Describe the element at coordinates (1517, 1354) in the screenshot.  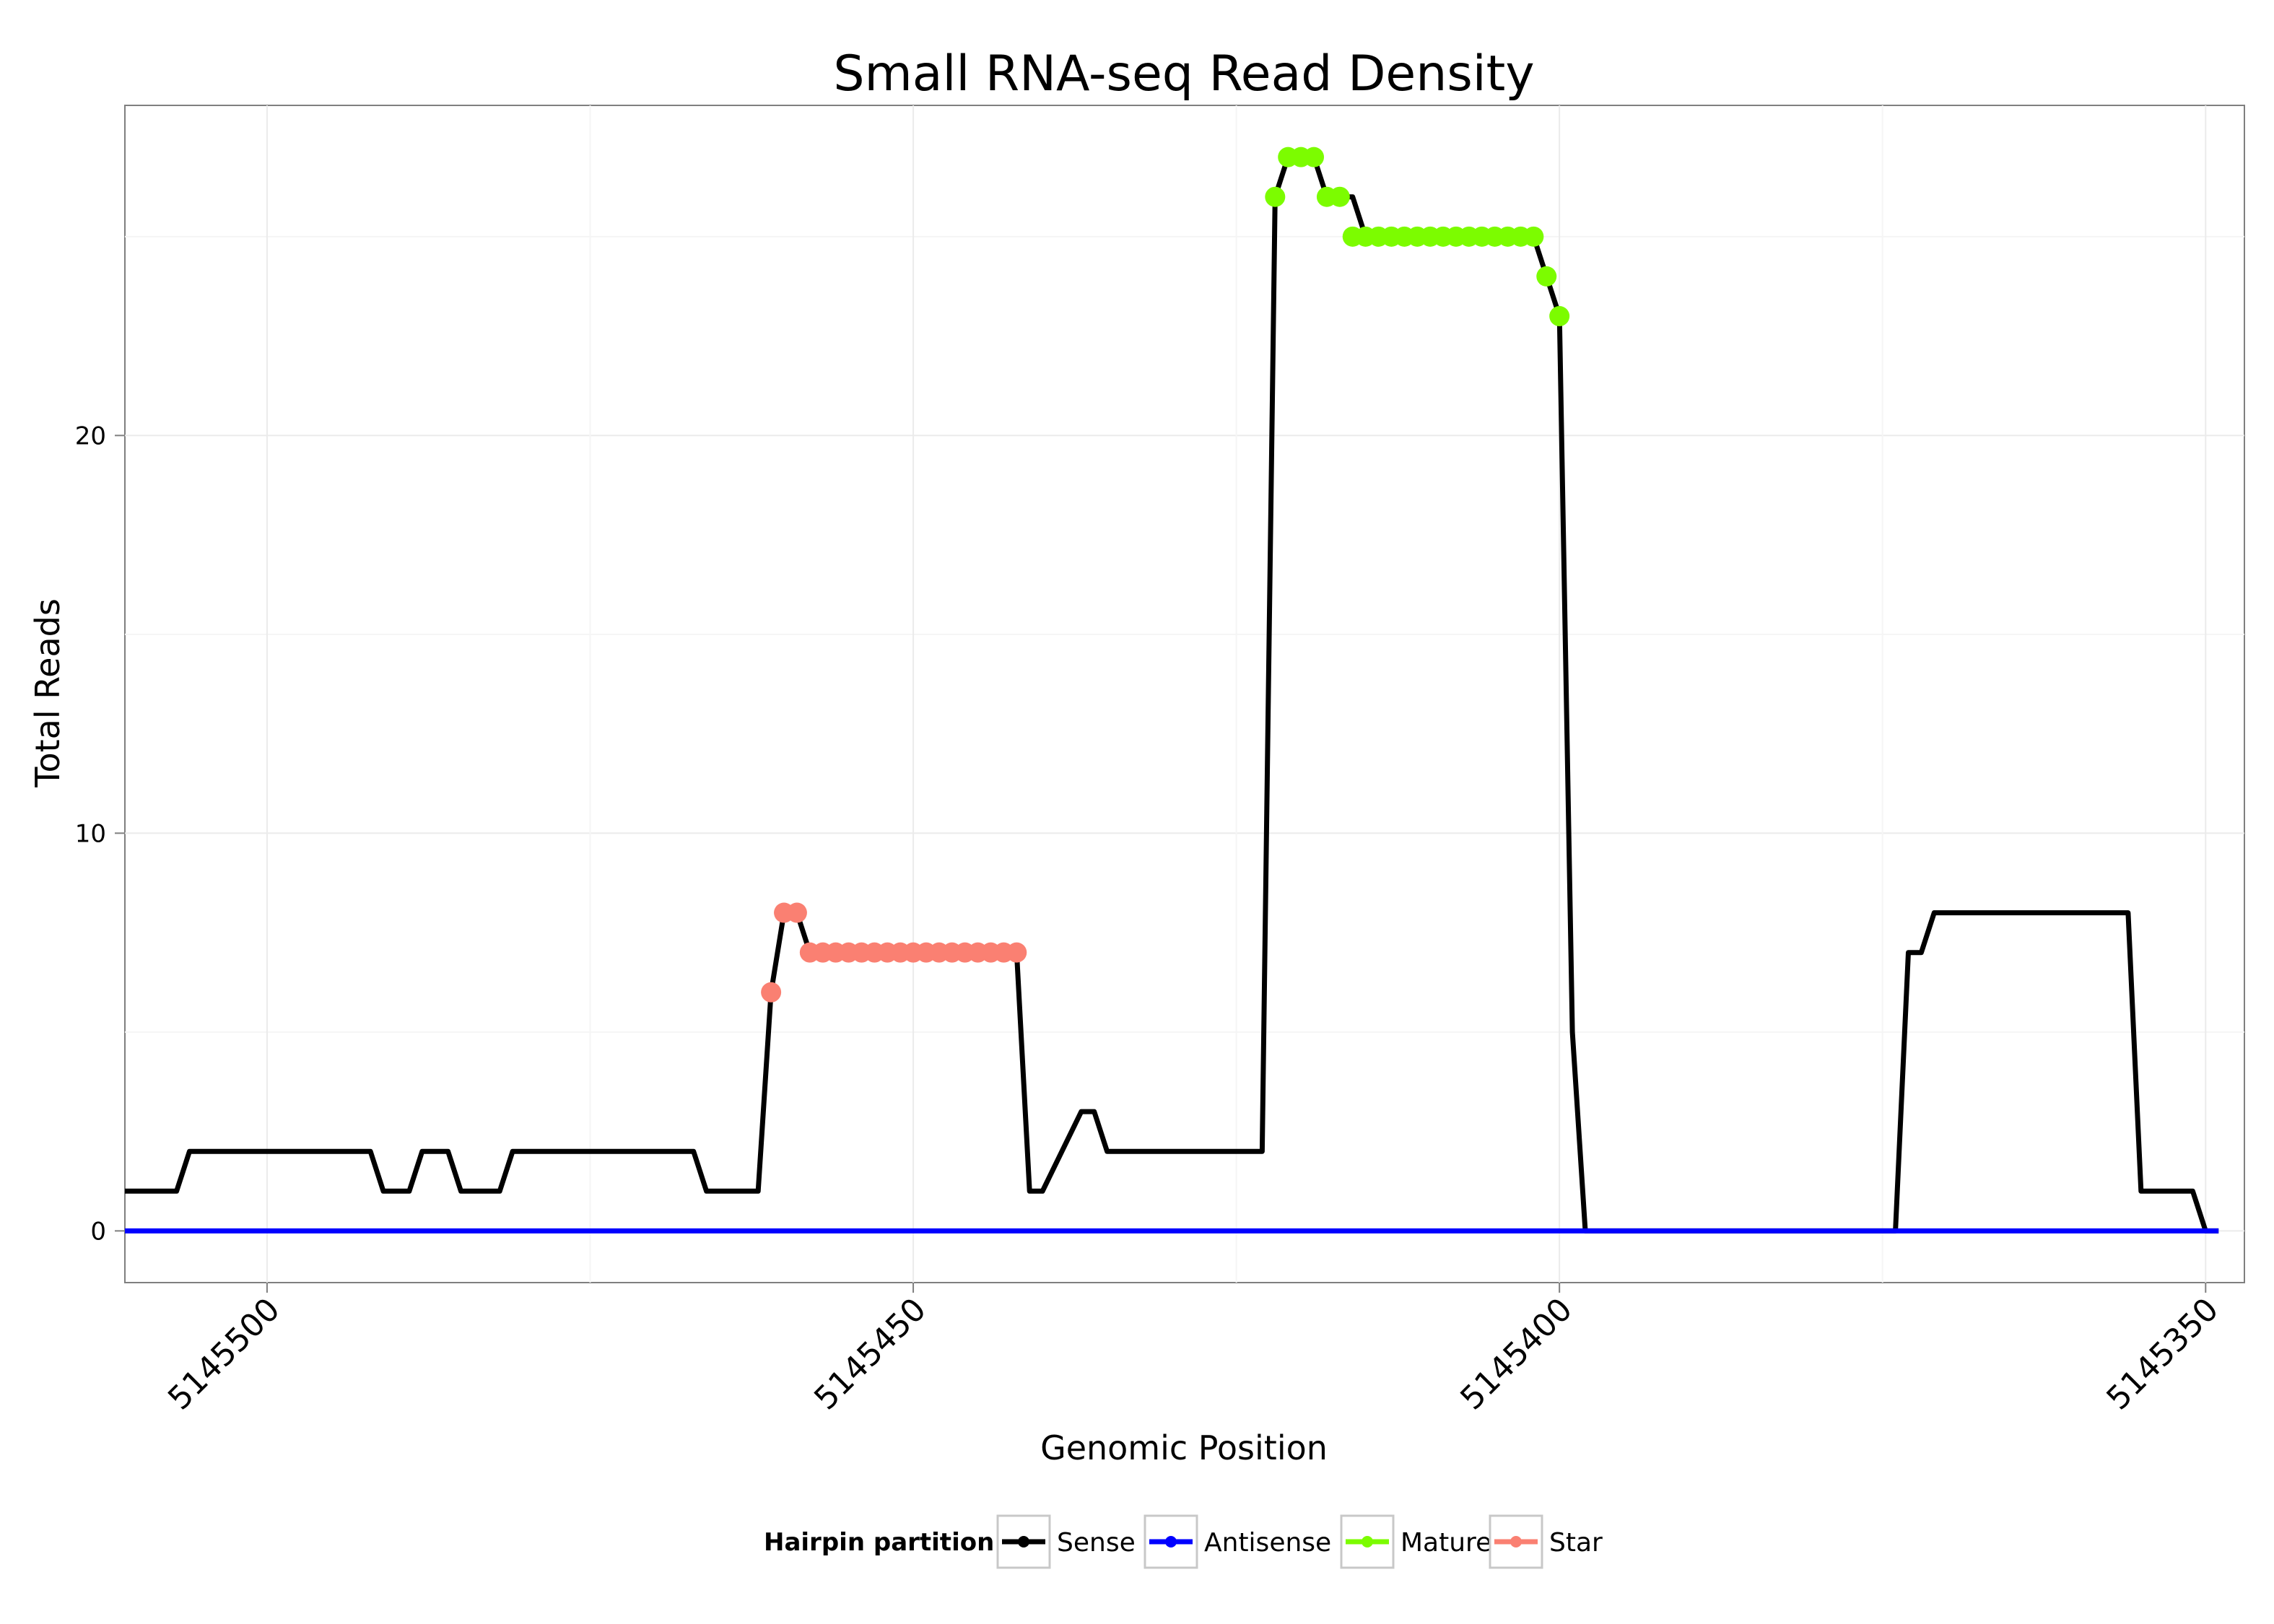
I see `x-tick-label: 5145400` at that location.